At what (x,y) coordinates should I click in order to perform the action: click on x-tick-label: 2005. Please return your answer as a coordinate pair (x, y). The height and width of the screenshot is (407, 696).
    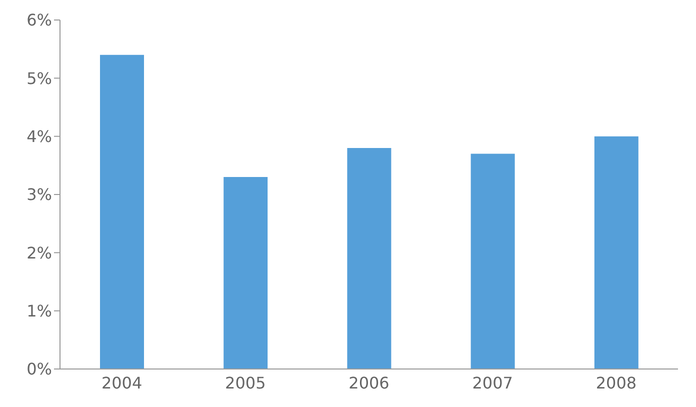
    Looking at the image, I should click on (245, 382).